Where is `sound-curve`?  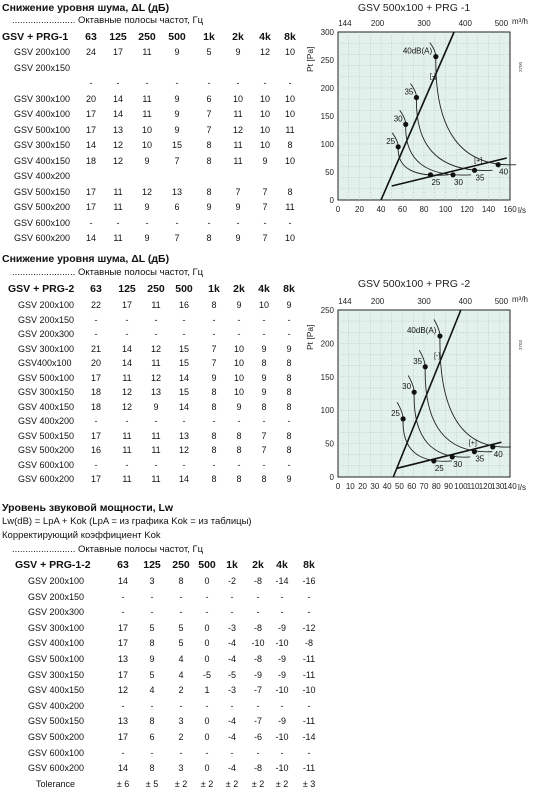
sound-curve is located at coordinates (472, 383).